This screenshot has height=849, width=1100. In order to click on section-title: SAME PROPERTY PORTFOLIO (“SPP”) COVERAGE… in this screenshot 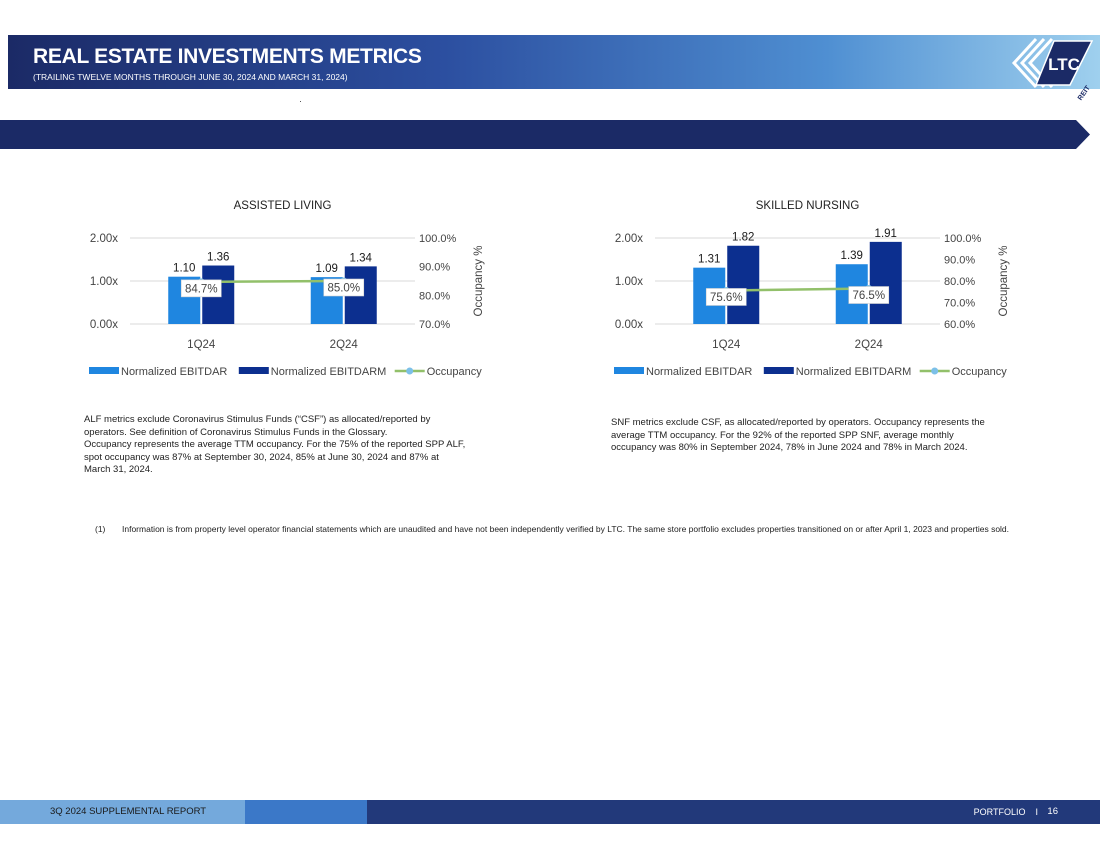, I will do `click(550, 14)`.